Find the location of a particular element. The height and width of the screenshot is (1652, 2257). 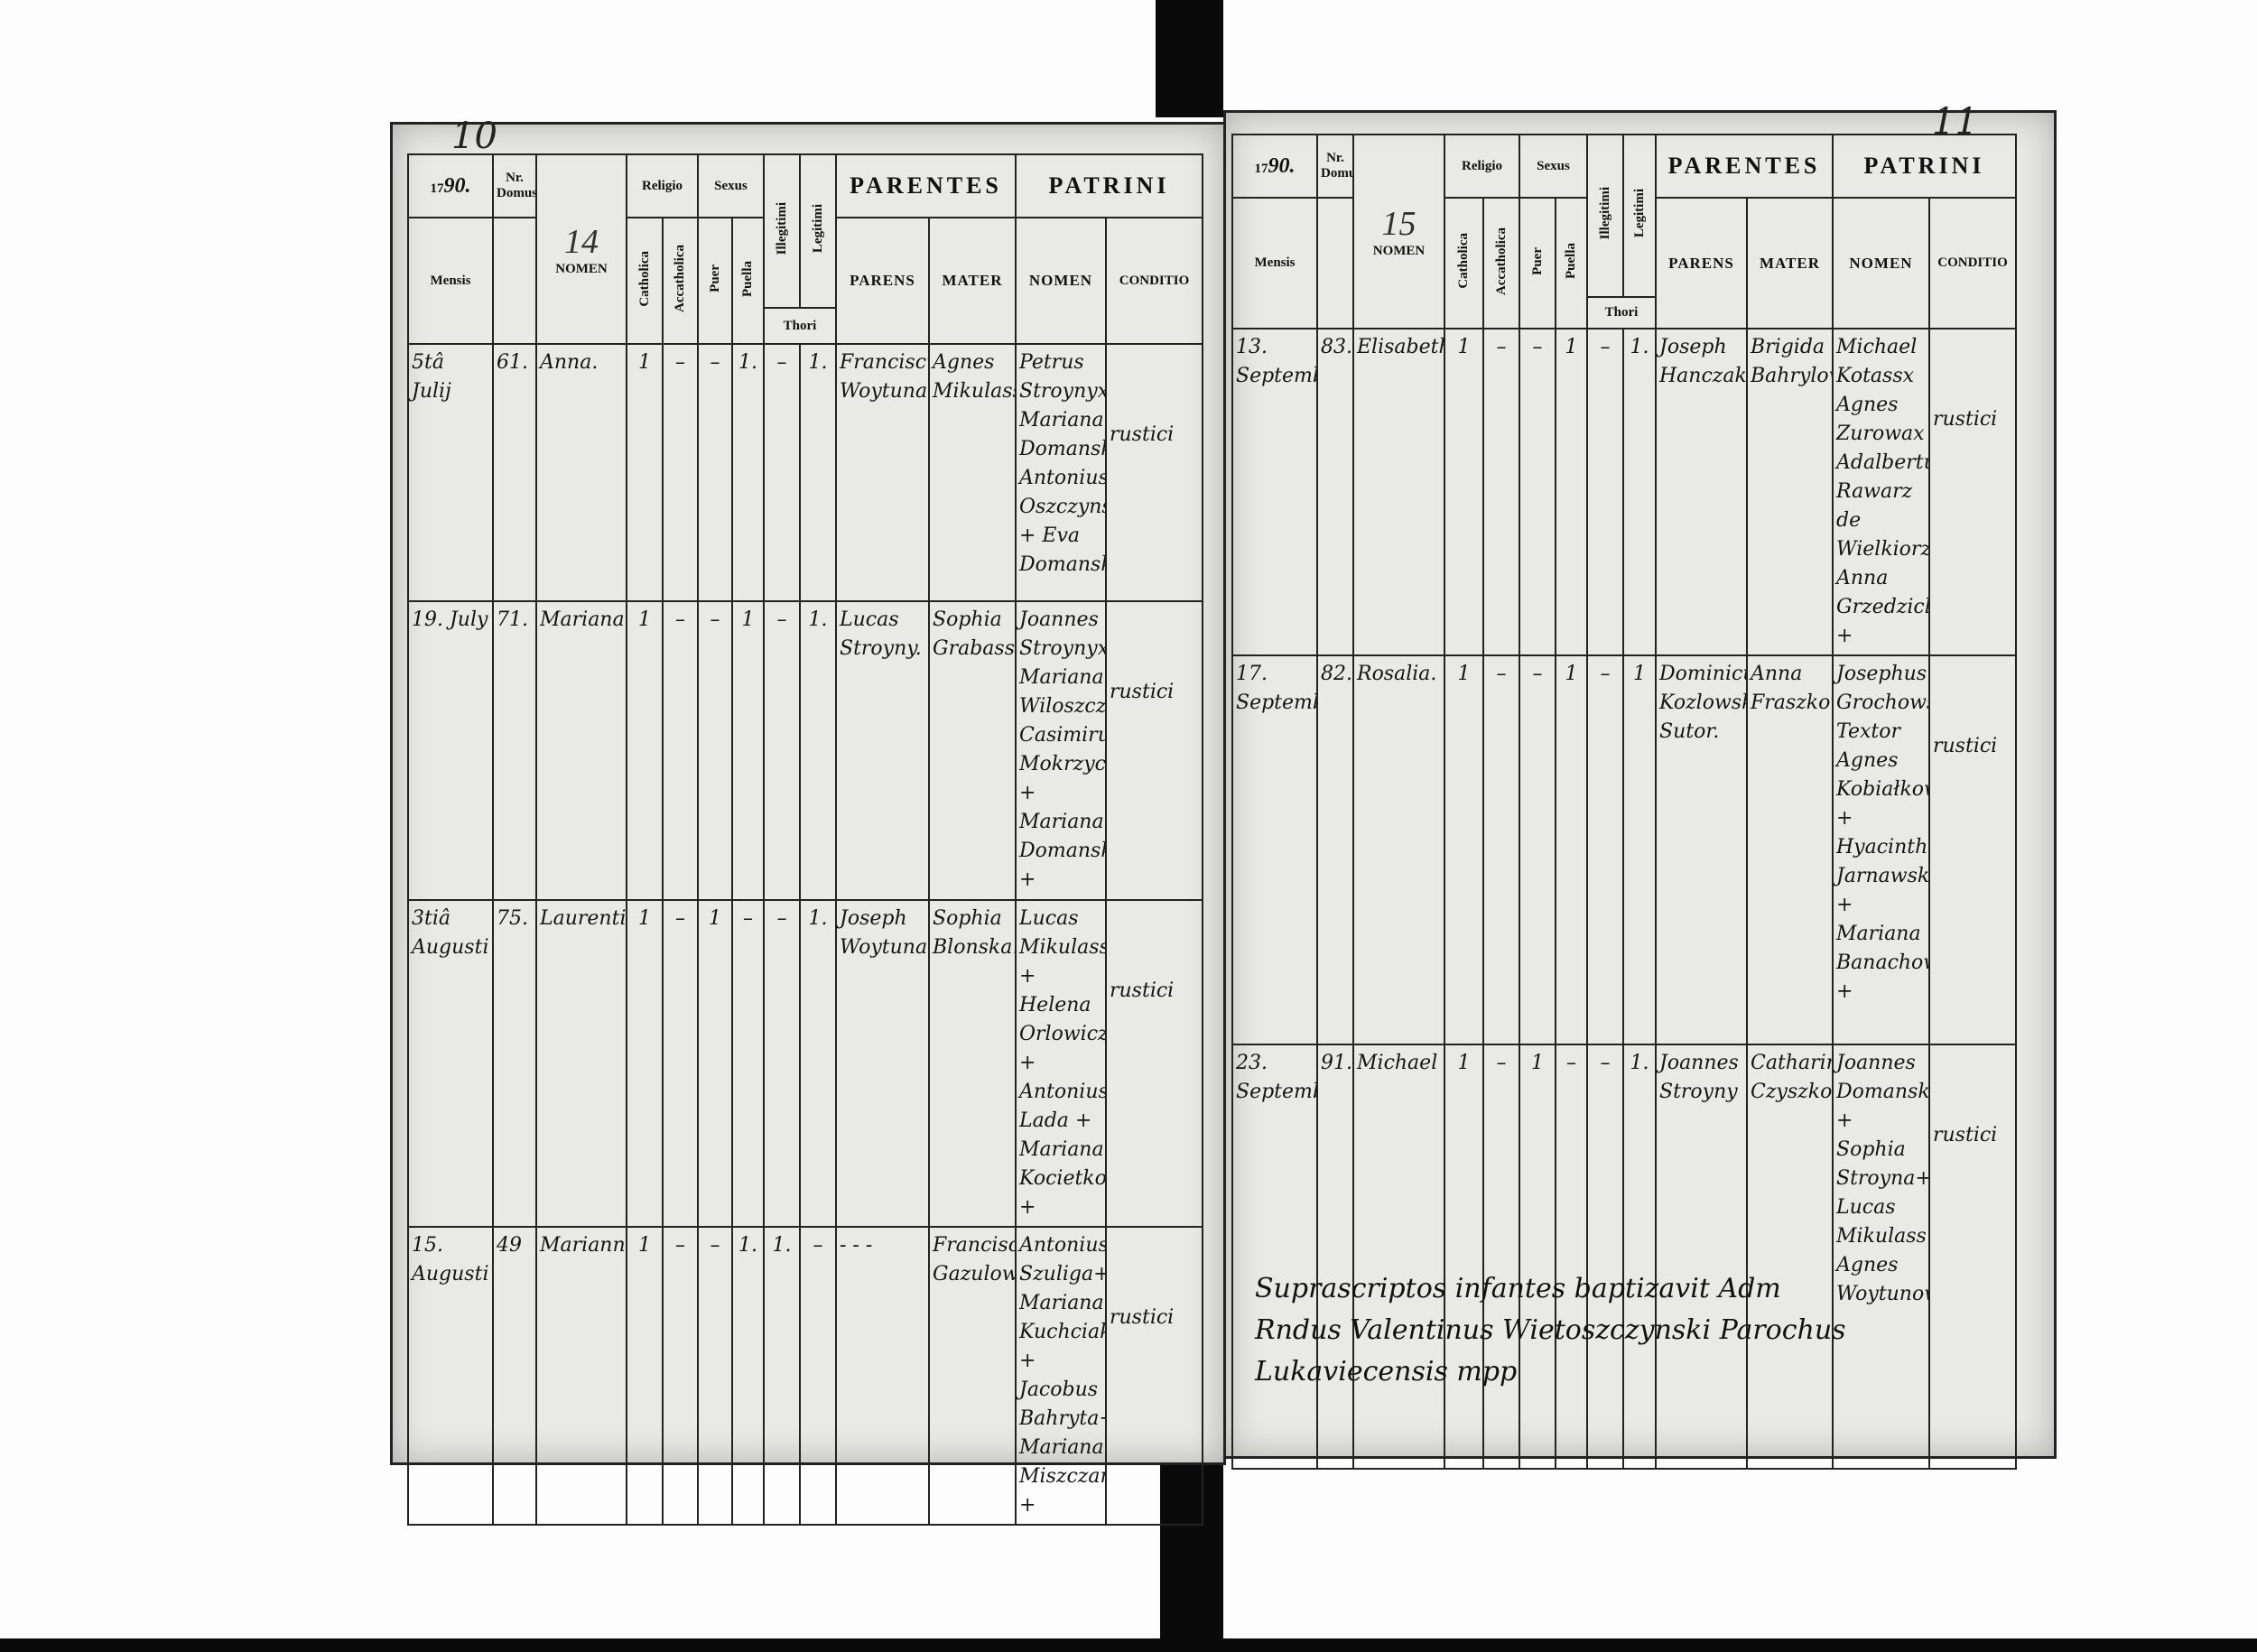

illegitimi-header: Illegitimi is located at coordinates (782, 231).